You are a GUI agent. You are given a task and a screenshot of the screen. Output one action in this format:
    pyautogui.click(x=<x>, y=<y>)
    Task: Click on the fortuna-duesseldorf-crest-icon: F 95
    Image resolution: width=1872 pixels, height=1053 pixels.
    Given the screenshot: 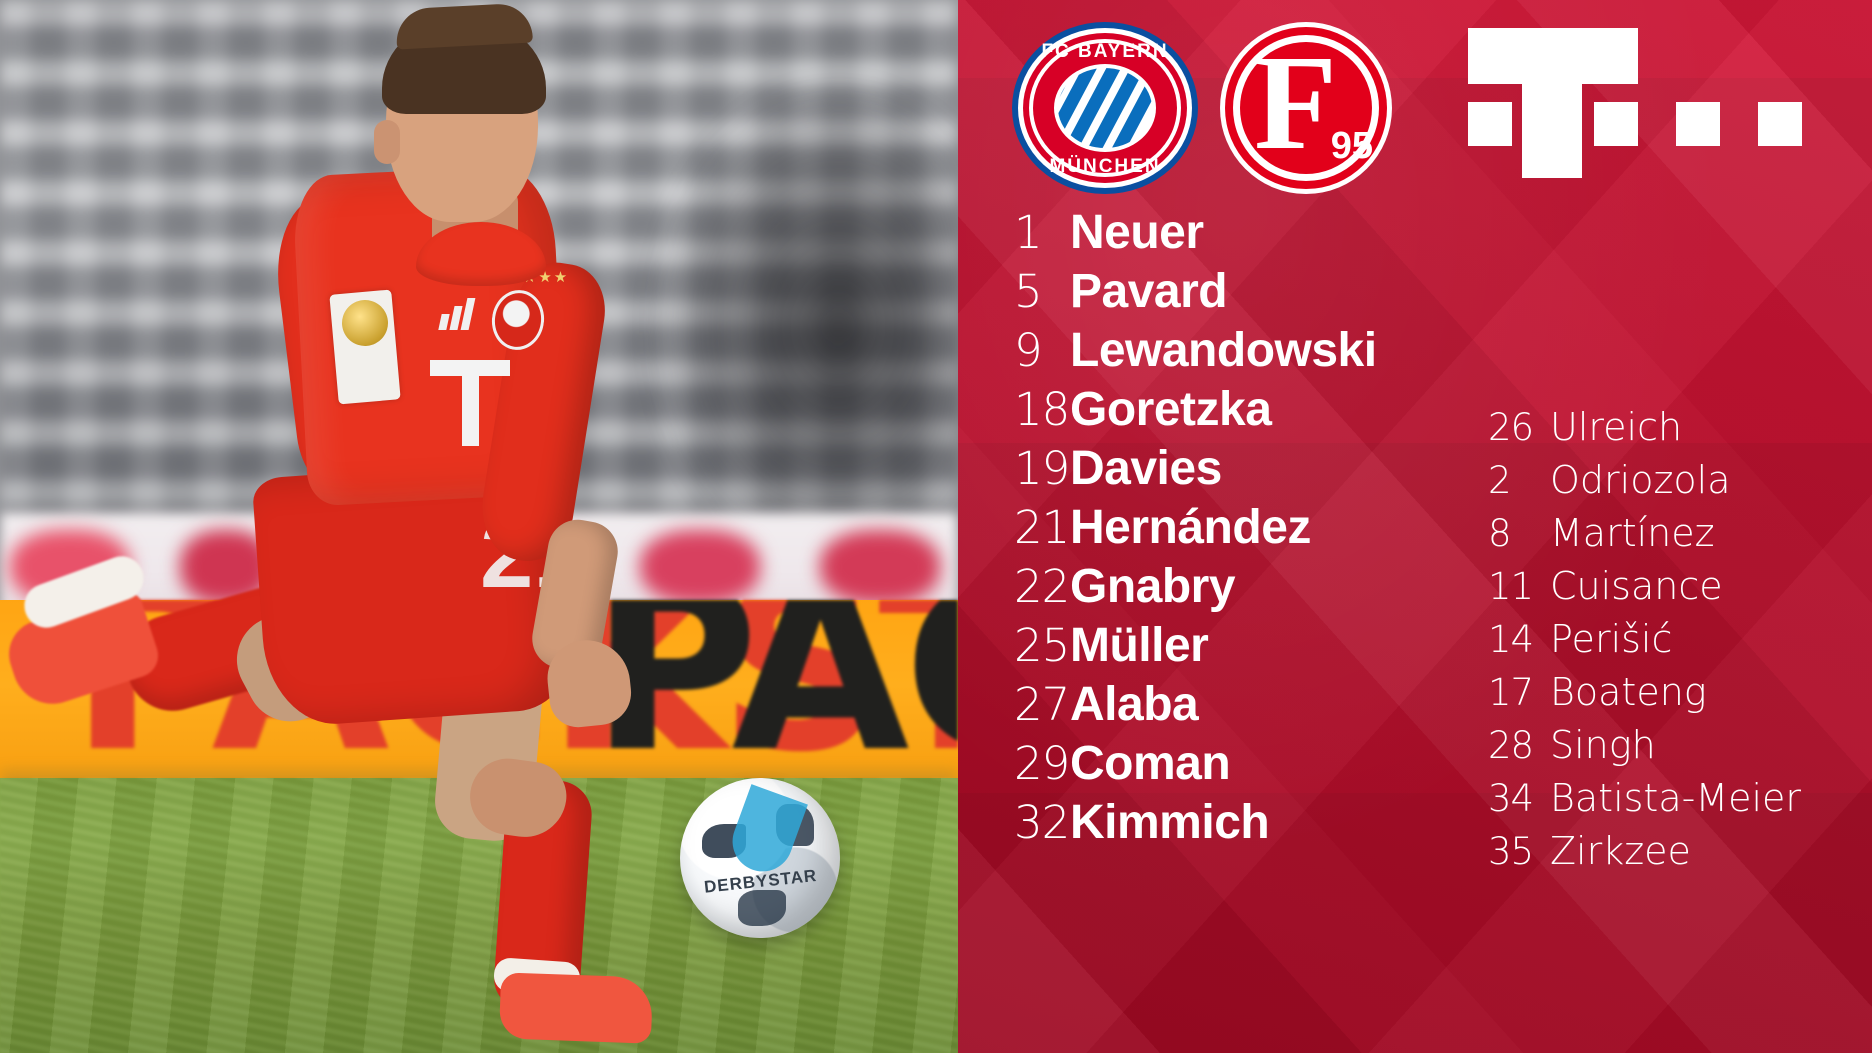 What is the action you would take?
    pyautogui.click(x=1306, y=108)
    